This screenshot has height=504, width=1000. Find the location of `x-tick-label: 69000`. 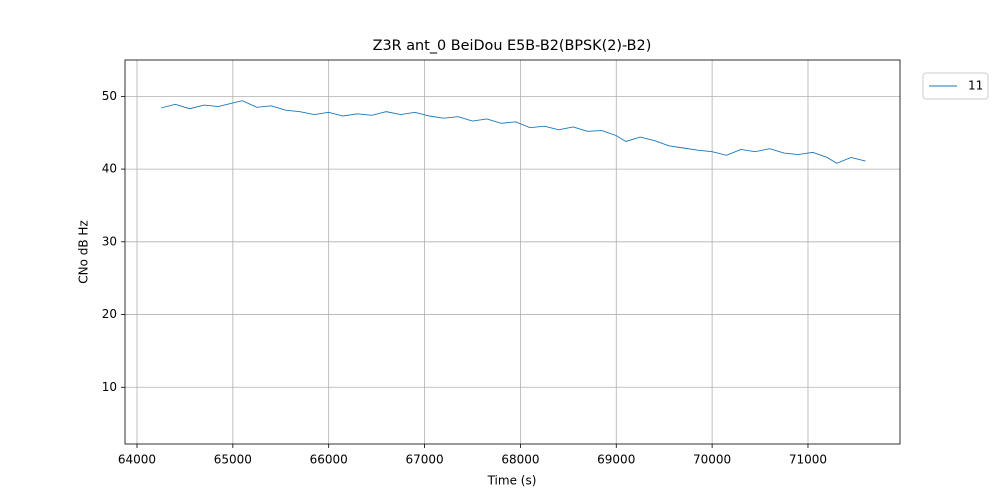

x-tick-label: 69000 is located at coordinates (616, 460).